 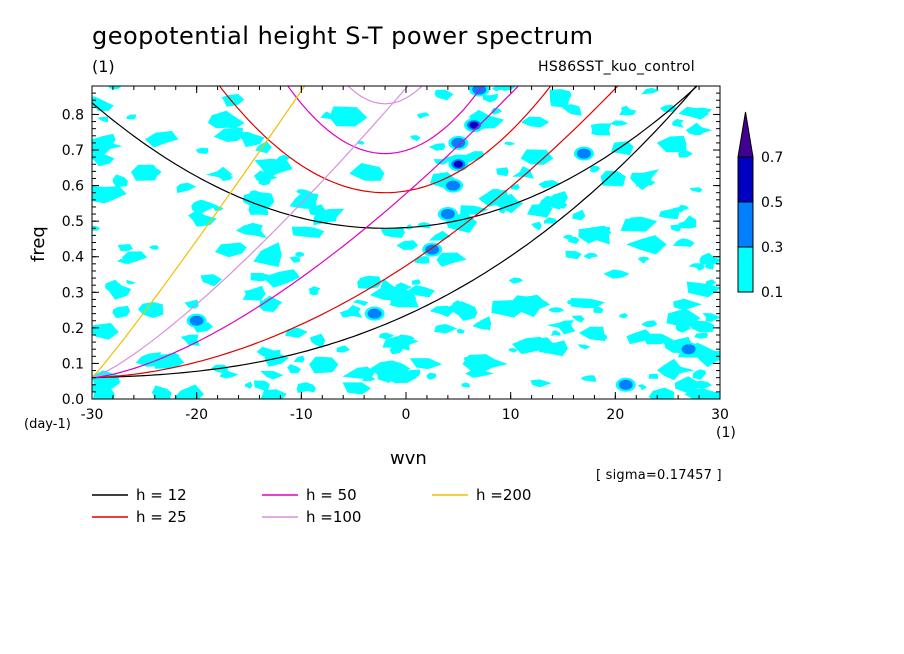 What do you see at coordinates (720, 415) in the screenshot?
I see `x-tick-label: 30` at bounding box center [720, 415].